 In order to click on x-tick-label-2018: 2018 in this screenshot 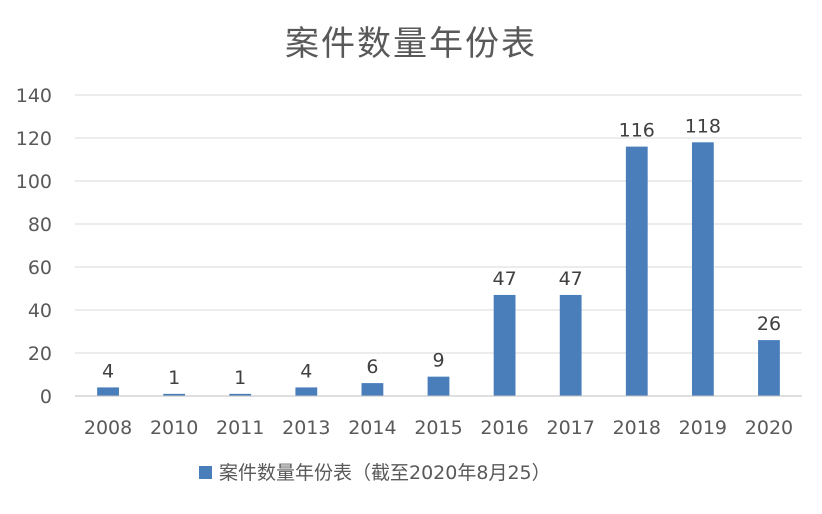, I will do `click(637, 428)`.